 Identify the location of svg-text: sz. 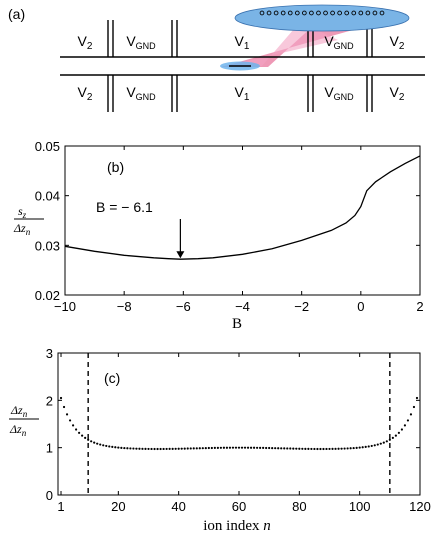
(22, 212).